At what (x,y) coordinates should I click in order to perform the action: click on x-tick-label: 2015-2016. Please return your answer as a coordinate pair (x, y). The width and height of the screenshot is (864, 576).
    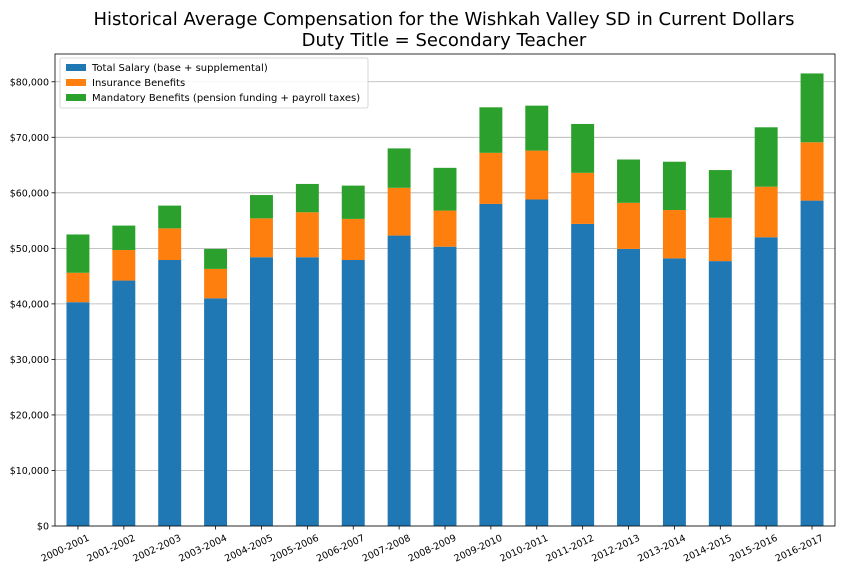
    Looking at the image, I should click on (754, 549).